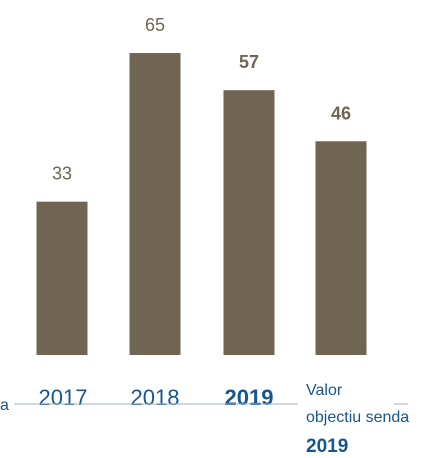 The height and width of the screenshot is (458, 443). I want to click on target-year-label: 2019, so click(327, 446).